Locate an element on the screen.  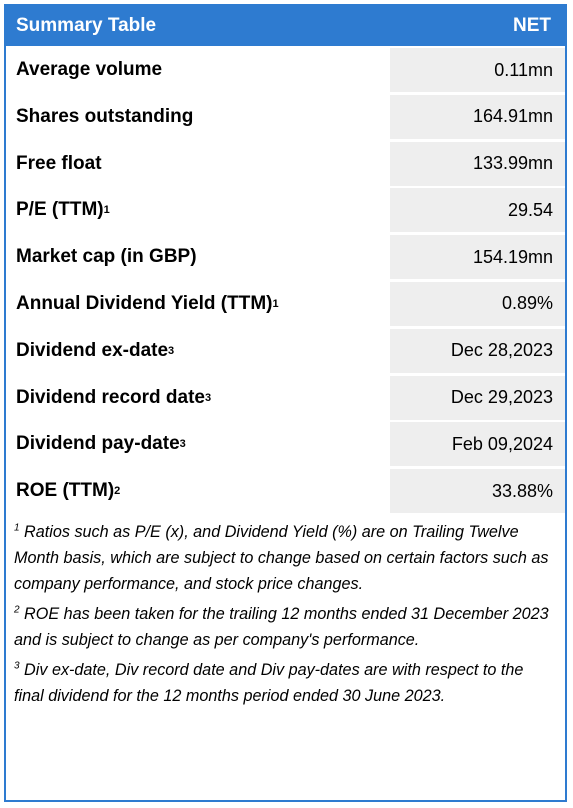
table-row: Annual Dividend Yield (TTM) 1 0.89% is located at coordinates (285, 304).